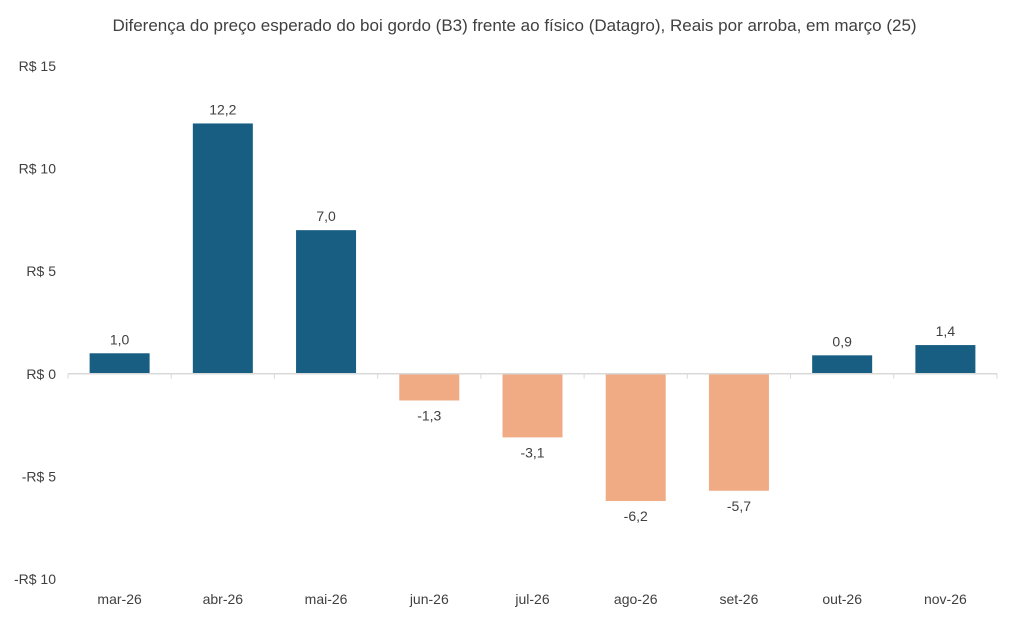  What do you see at coordinates (532, 452) in the screenshot?
I see `data-label: -3,1` at bounding box center [532, 452].